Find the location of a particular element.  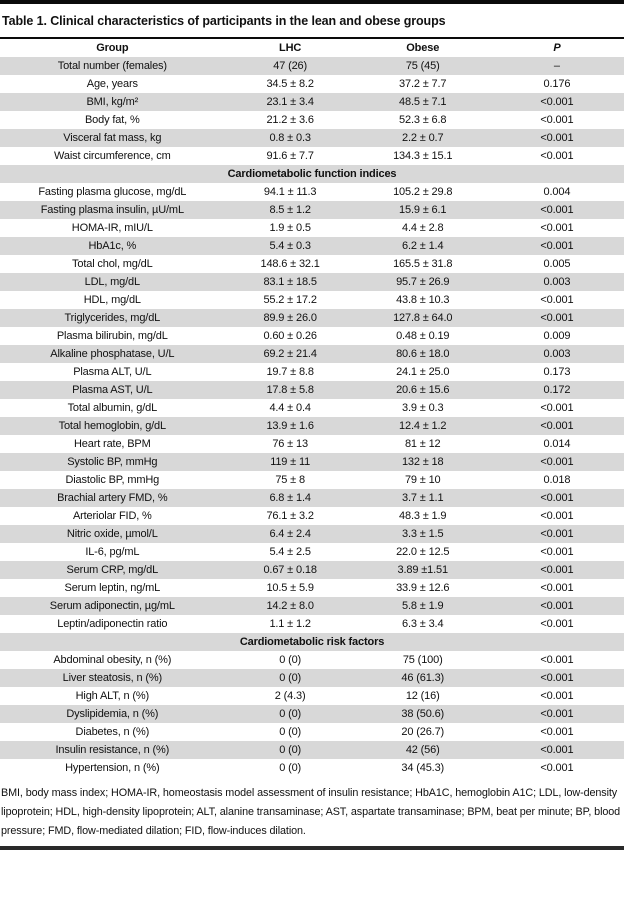

group-cell: Fasting plasma glucose, mg/dL is located at coordinates (112, 192).